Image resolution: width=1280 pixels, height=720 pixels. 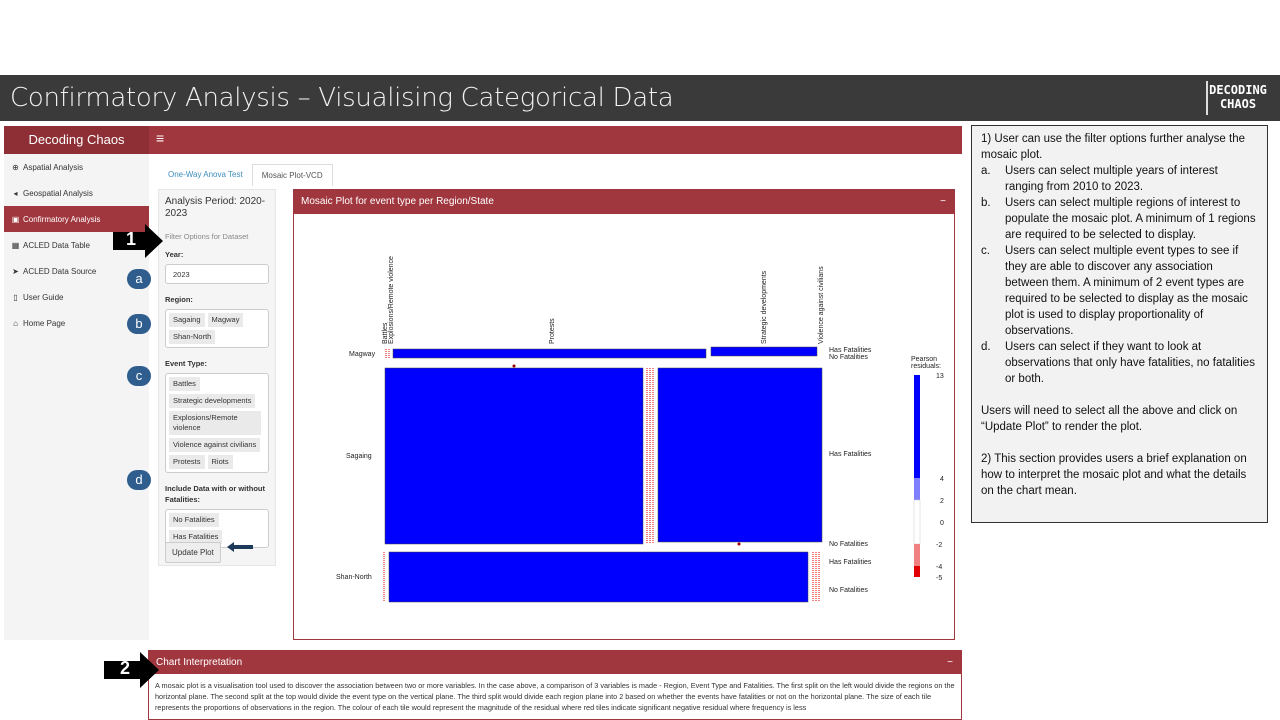 What do you see at coordinates (196, 537) in the screenshot?
I see `fatality-chip: Has Fatalities` at bounding box center [196, 537].